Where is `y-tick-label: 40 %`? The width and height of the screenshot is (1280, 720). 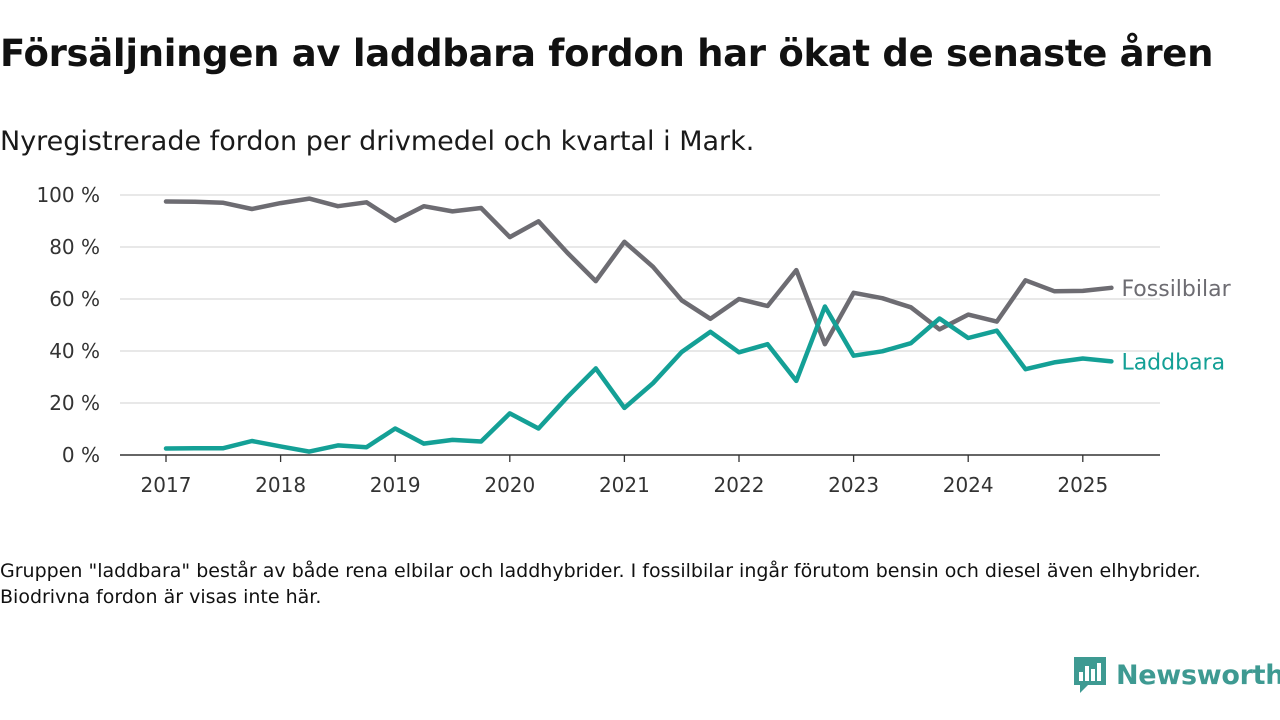
y-tick-label: 40 % is located at coordinates (74, 351).